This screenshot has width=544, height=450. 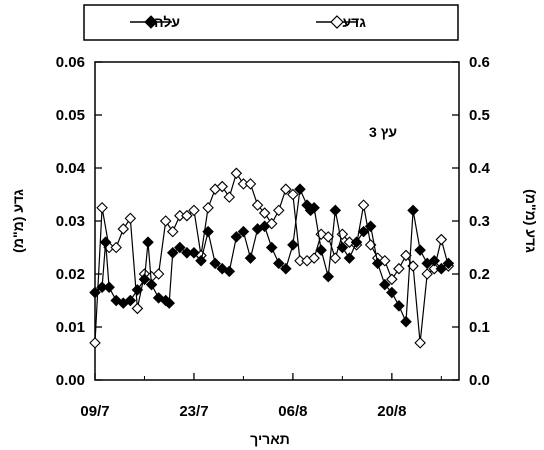 I want to click on y-left-tick-label: 0.02, so click(x=70, y=274).